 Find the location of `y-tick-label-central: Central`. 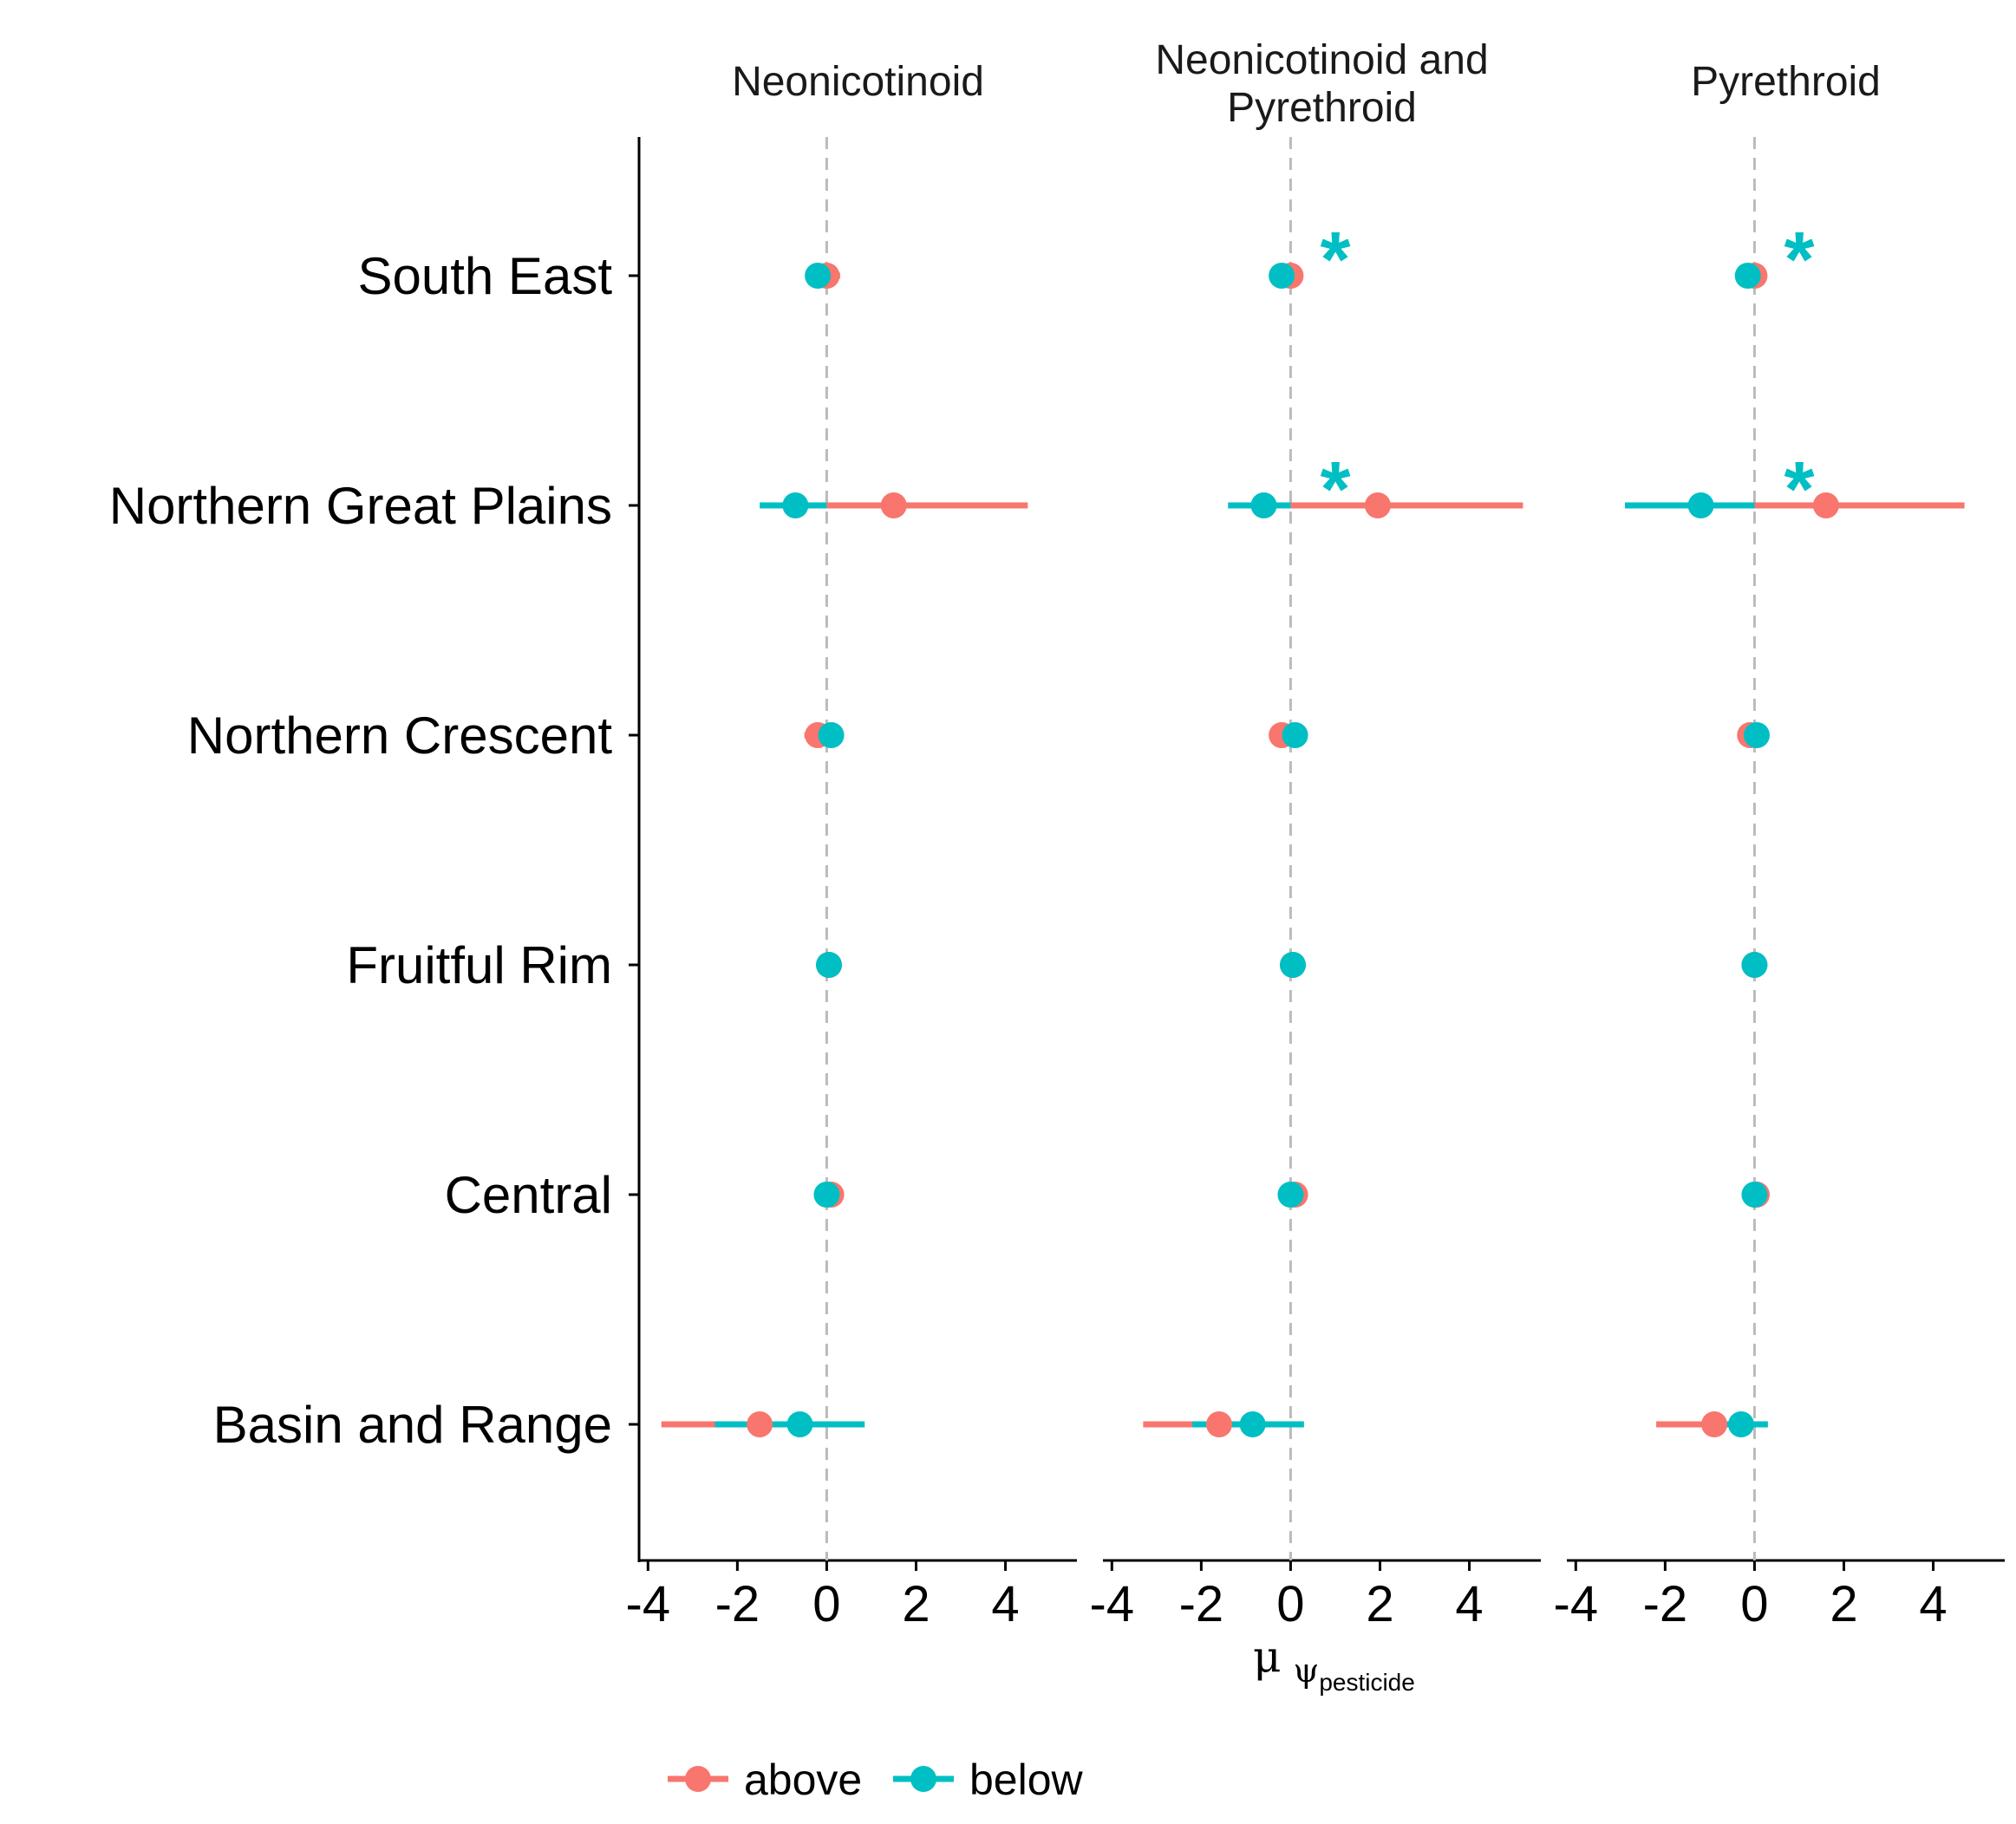

y-tick-label-central: Central is located at coordinates (528, 1195).